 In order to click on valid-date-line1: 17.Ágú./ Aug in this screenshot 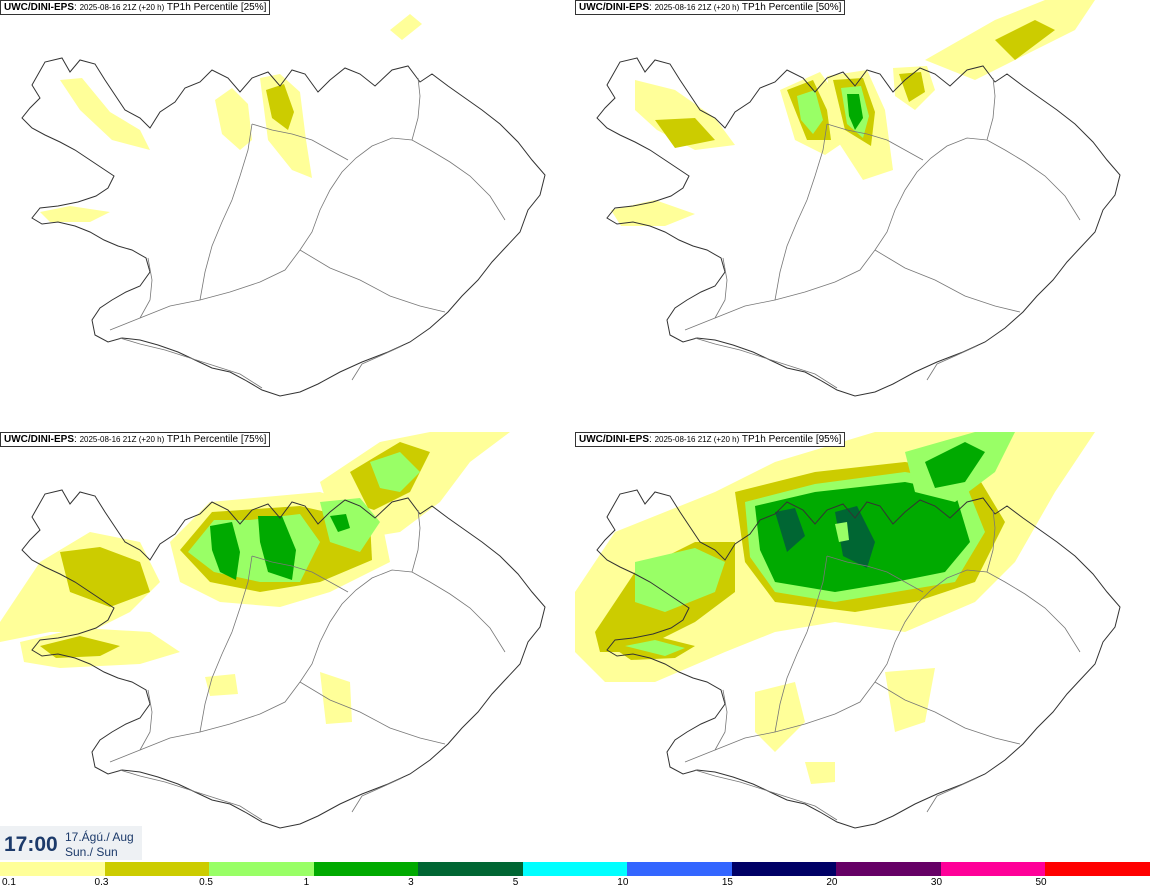, I will do `click(99, 837)`.